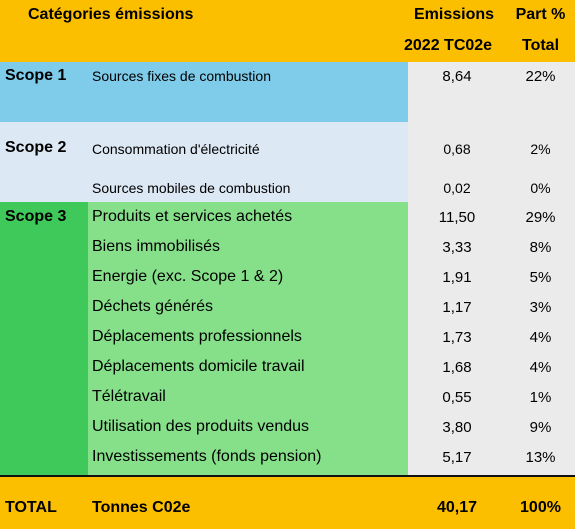 This screenshot has height=529, width=575. I want to click on header-emissions-line1: Emissions, so click(454, 14).